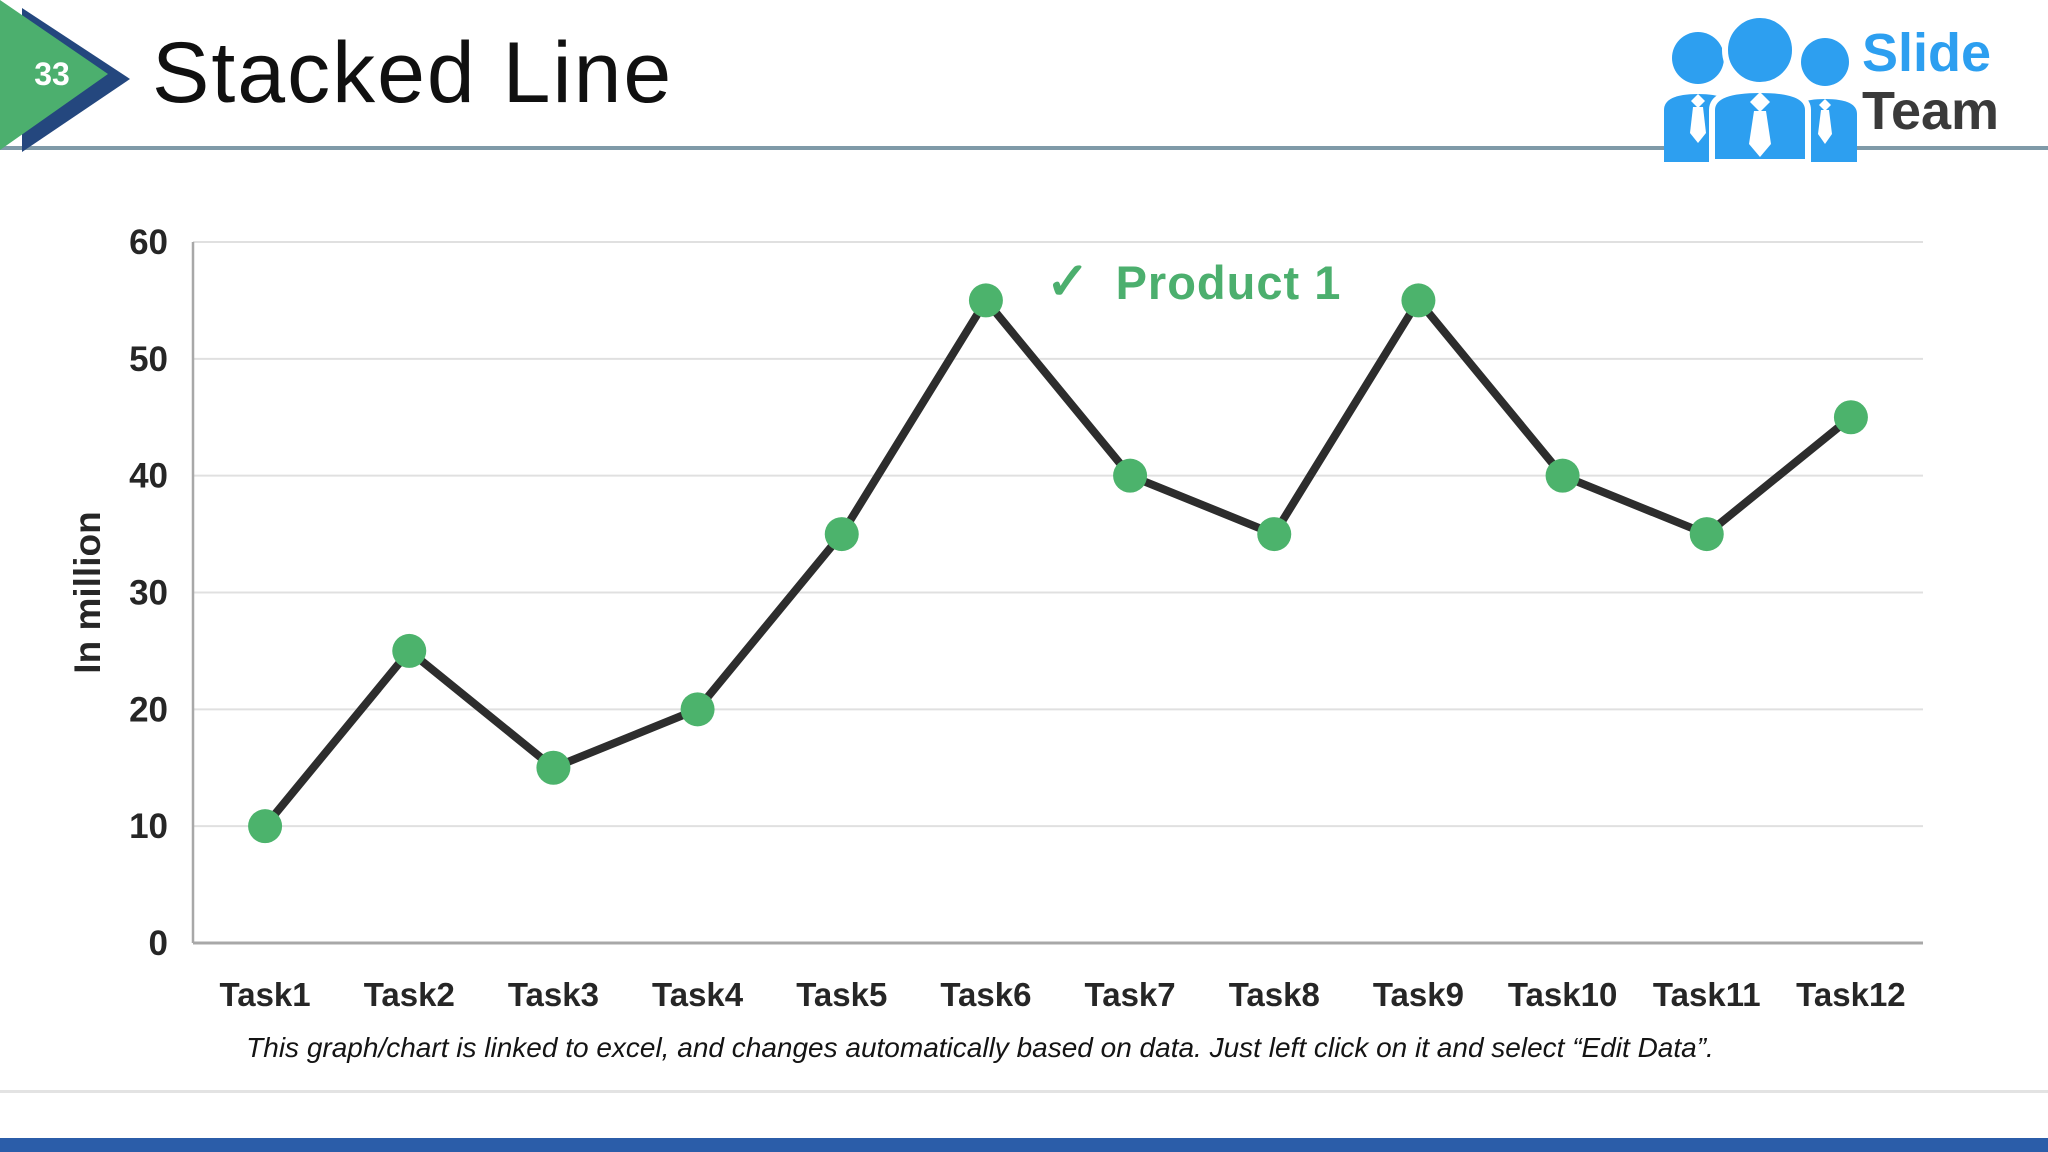  I want to click on chart-legend: ✓ Product 1, so click(1193, 282).